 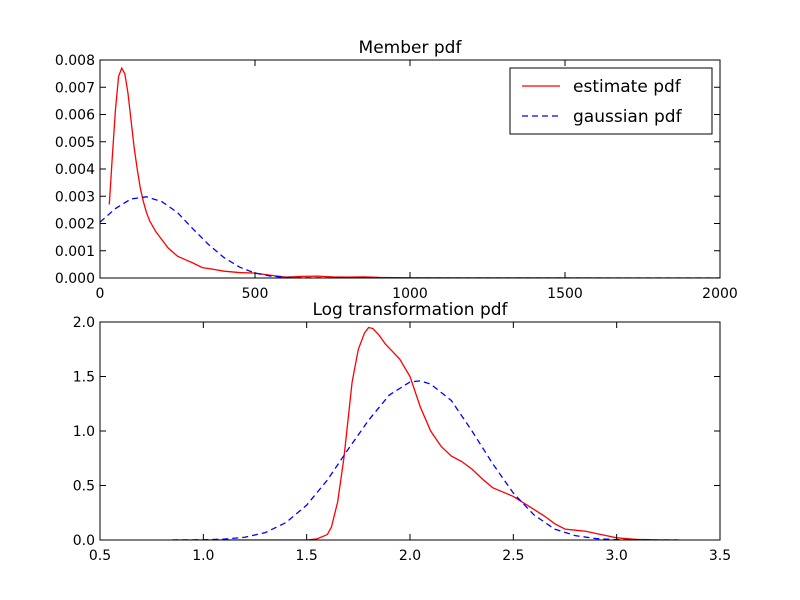 What do you see at coordinates (410, 556) in the screenshot?
I see `x-tick-label: 2.0` at bounding box center [410, 556].